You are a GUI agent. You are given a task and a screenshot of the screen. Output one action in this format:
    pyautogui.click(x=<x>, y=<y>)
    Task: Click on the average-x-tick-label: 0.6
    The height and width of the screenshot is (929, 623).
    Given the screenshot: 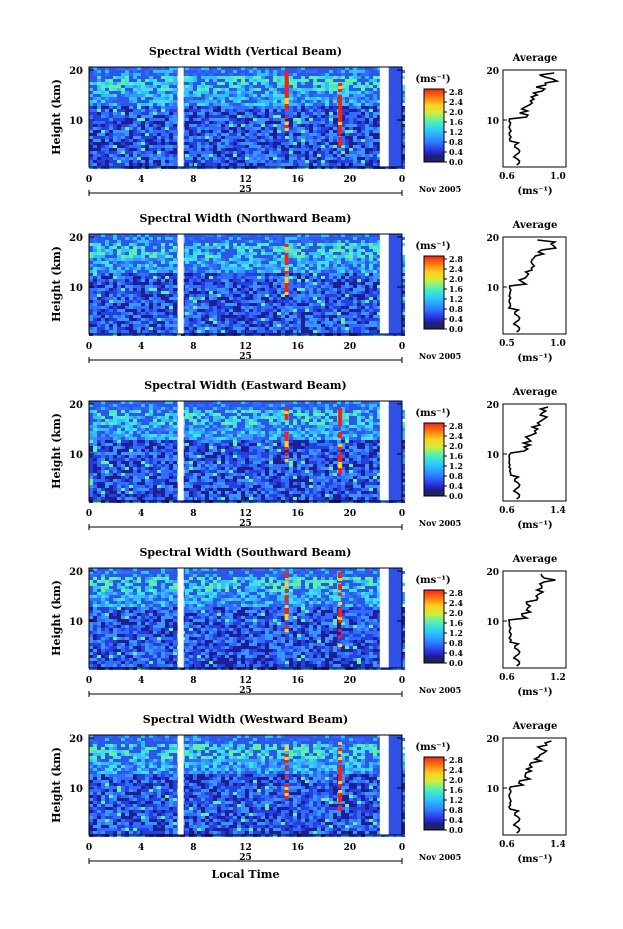 What is the action you would take?
    pyautogui.click(x=507, y=678)
    